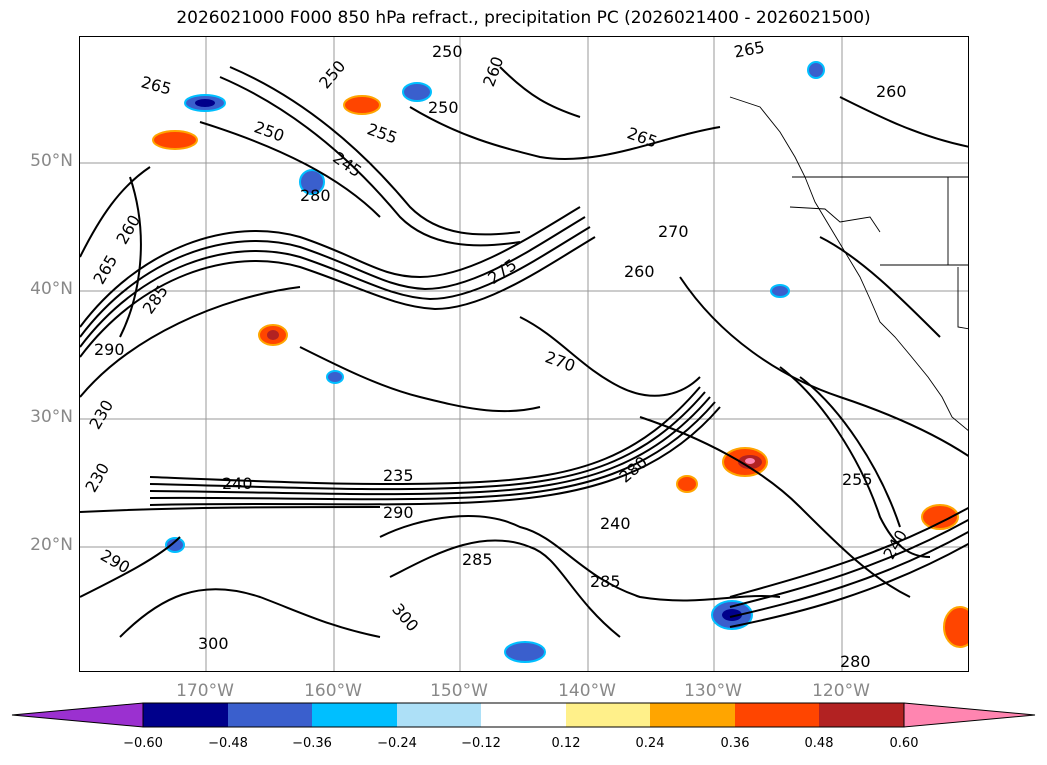 Image resolution: width=1047 pixels, height=765 pixels. Describe the element at coordinates (205, 691) in the screenshot. I see `lon-label-170w: 170°W` at that location.